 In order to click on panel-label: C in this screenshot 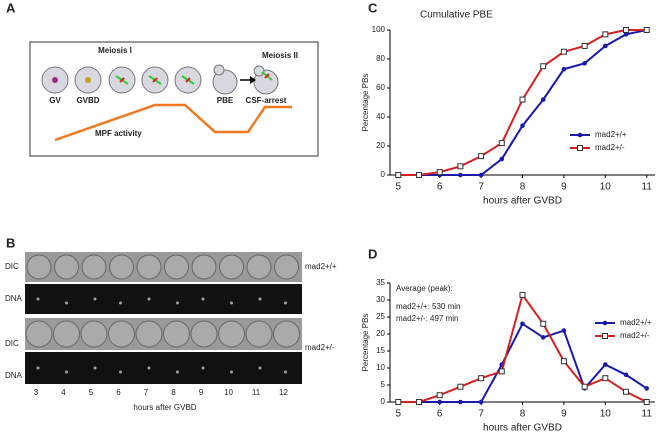, I will do `click(373, 7)`.